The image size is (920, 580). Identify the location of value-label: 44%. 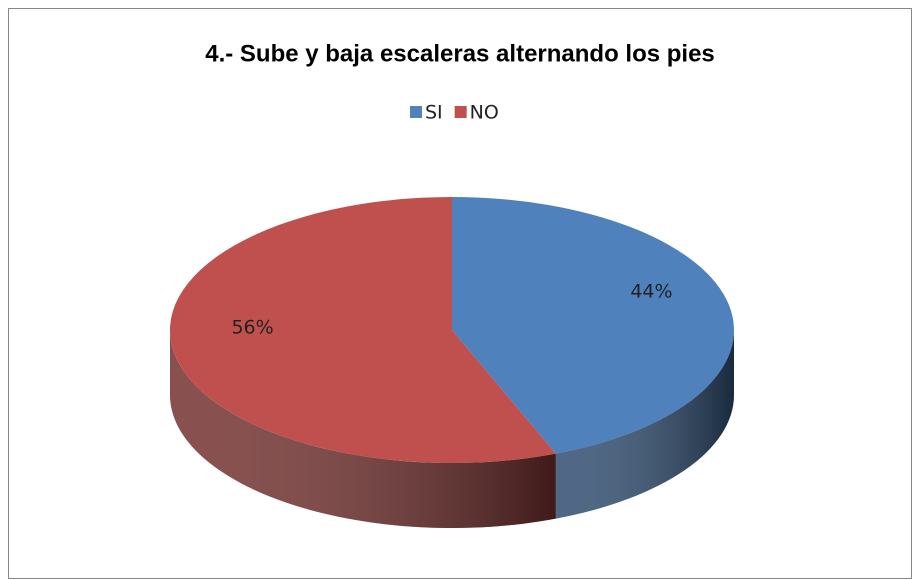
(651, 292).